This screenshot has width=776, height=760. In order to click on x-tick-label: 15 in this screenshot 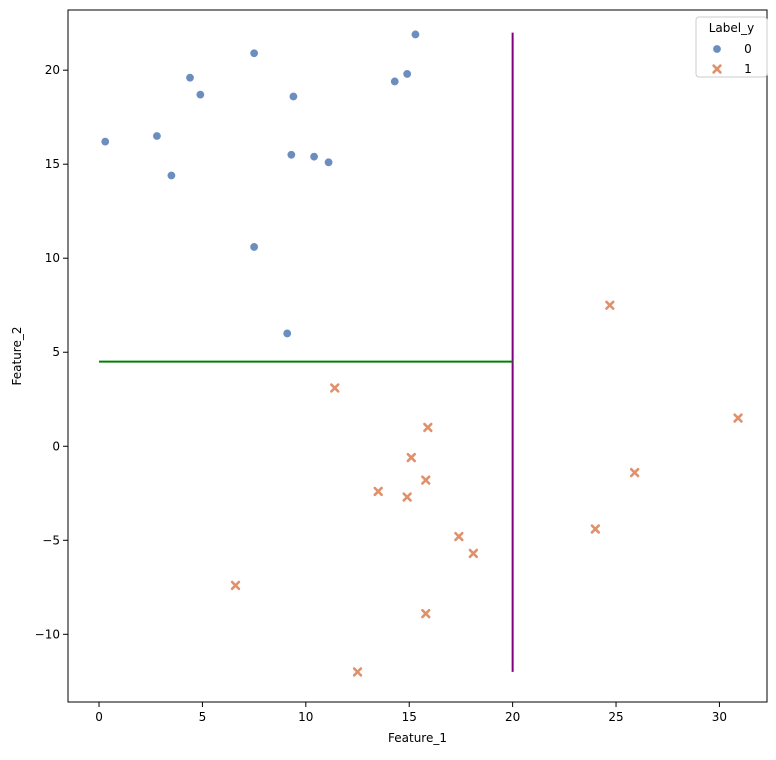, I will do `click(409, 717)`.